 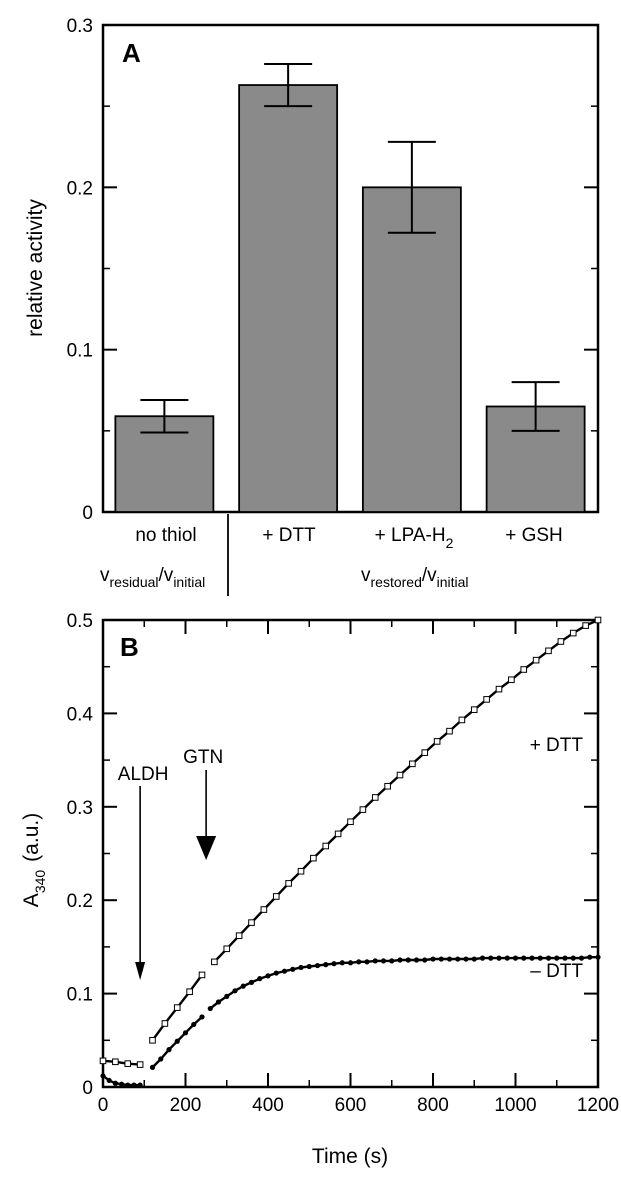 I want to click on panel-b-letter: B, so click(x=129, y=647).